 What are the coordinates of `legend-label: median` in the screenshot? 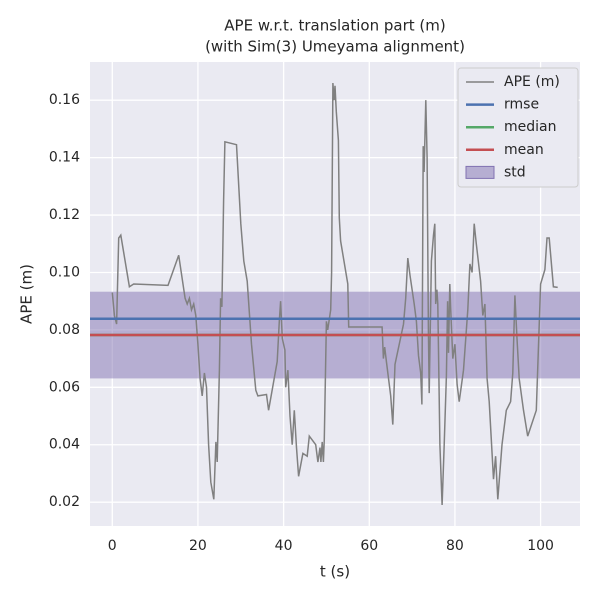 It's located at (530, 127).